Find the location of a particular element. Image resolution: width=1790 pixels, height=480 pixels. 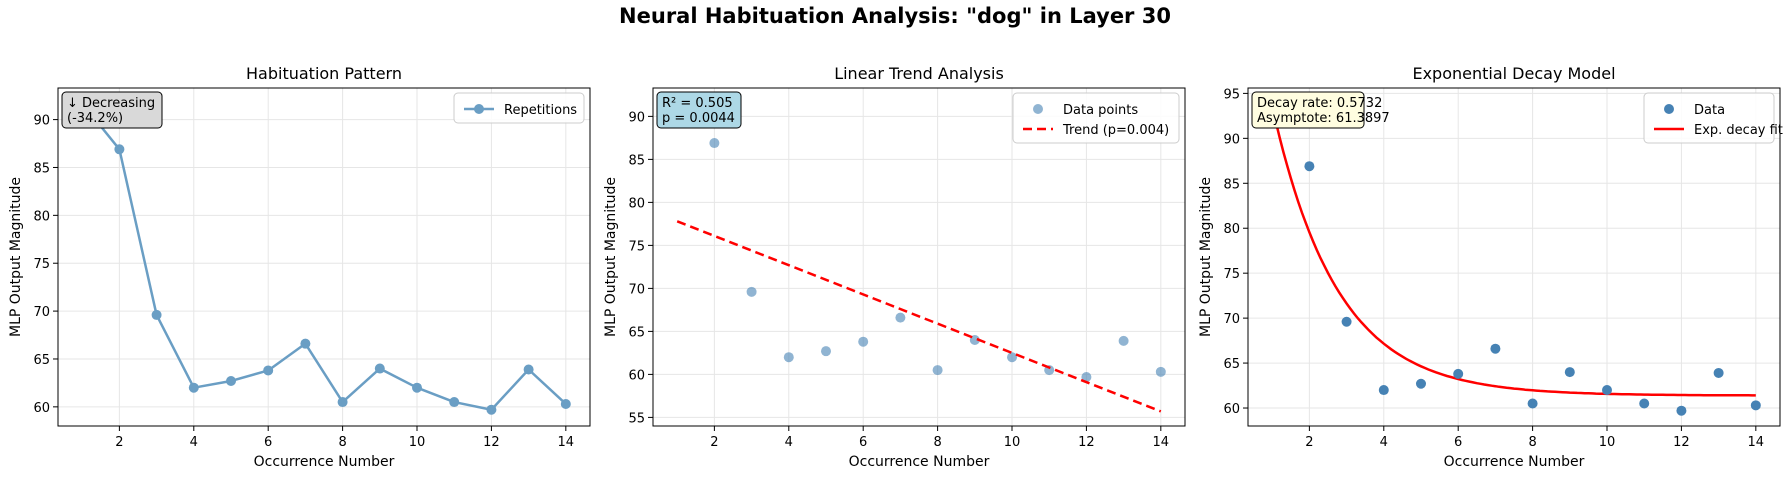

annotation-box: ↓ Decreasing(-34.2%) is located at coordinates (112, 110).